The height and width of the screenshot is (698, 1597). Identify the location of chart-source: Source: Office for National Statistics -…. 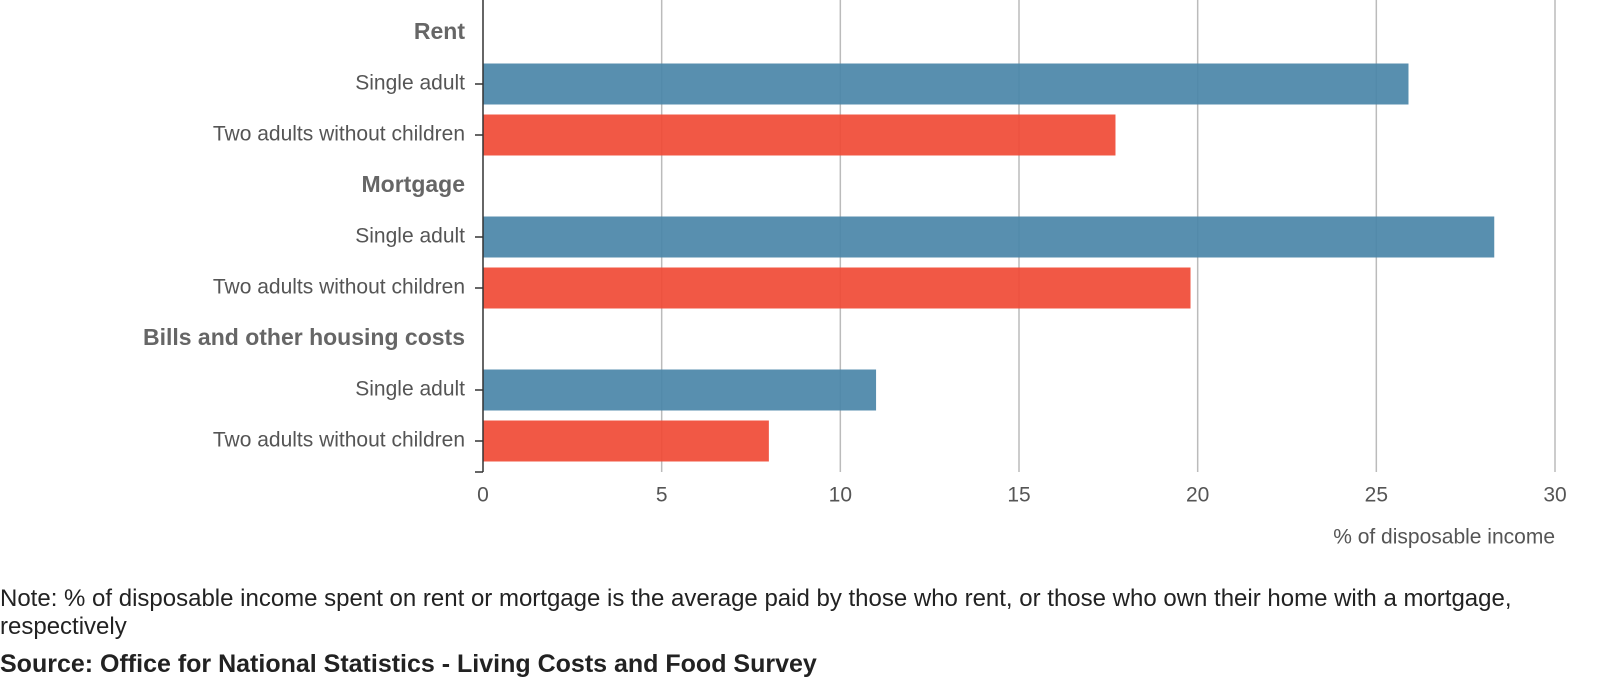
(408, 664).